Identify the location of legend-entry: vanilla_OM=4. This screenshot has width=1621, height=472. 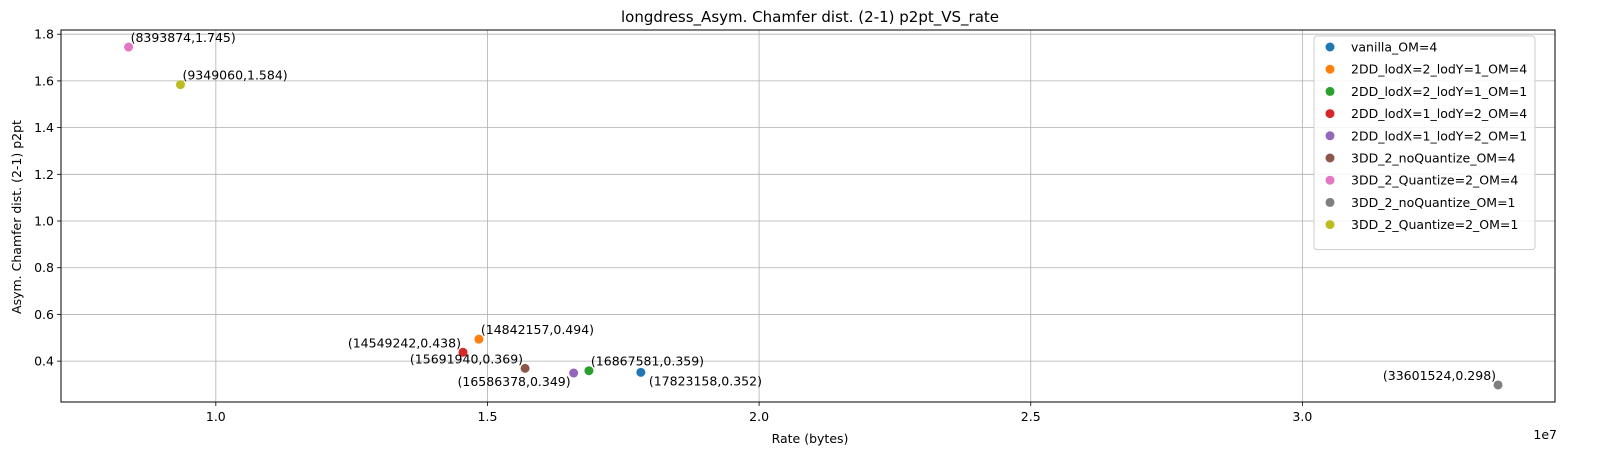
(1394, 47).